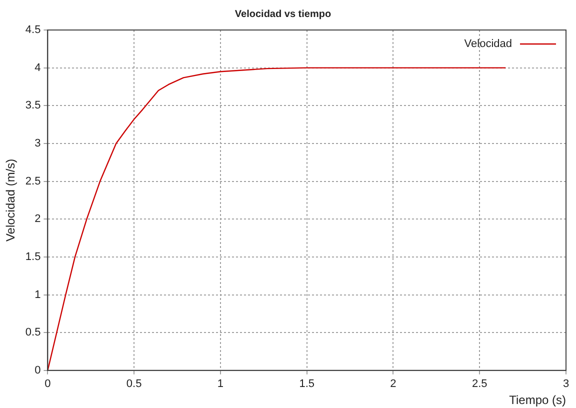 The width and height of the screenshot is (576, 408). What do you see at coordinates (33, 256) in the screenshot?
I see `y-tick-label: 1.5` at bounding box center [33, 256].